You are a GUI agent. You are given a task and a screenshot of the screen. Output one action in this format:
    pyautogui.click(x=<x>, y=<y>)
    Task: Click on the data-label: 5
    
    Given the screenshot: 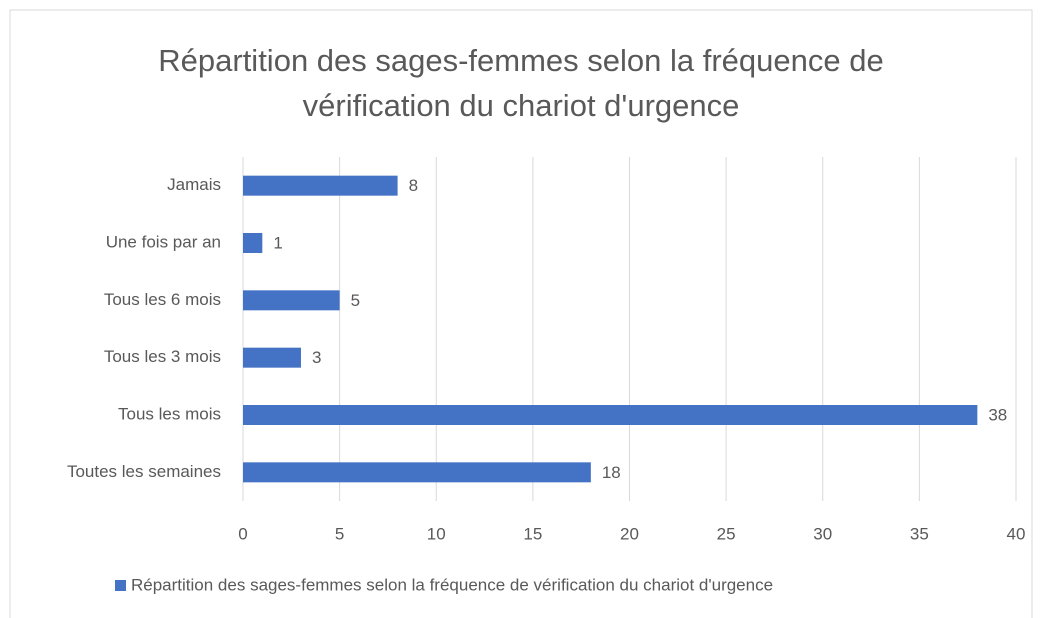 What is the action you would take?
    pyautogui.click(x=355, y=300)
    